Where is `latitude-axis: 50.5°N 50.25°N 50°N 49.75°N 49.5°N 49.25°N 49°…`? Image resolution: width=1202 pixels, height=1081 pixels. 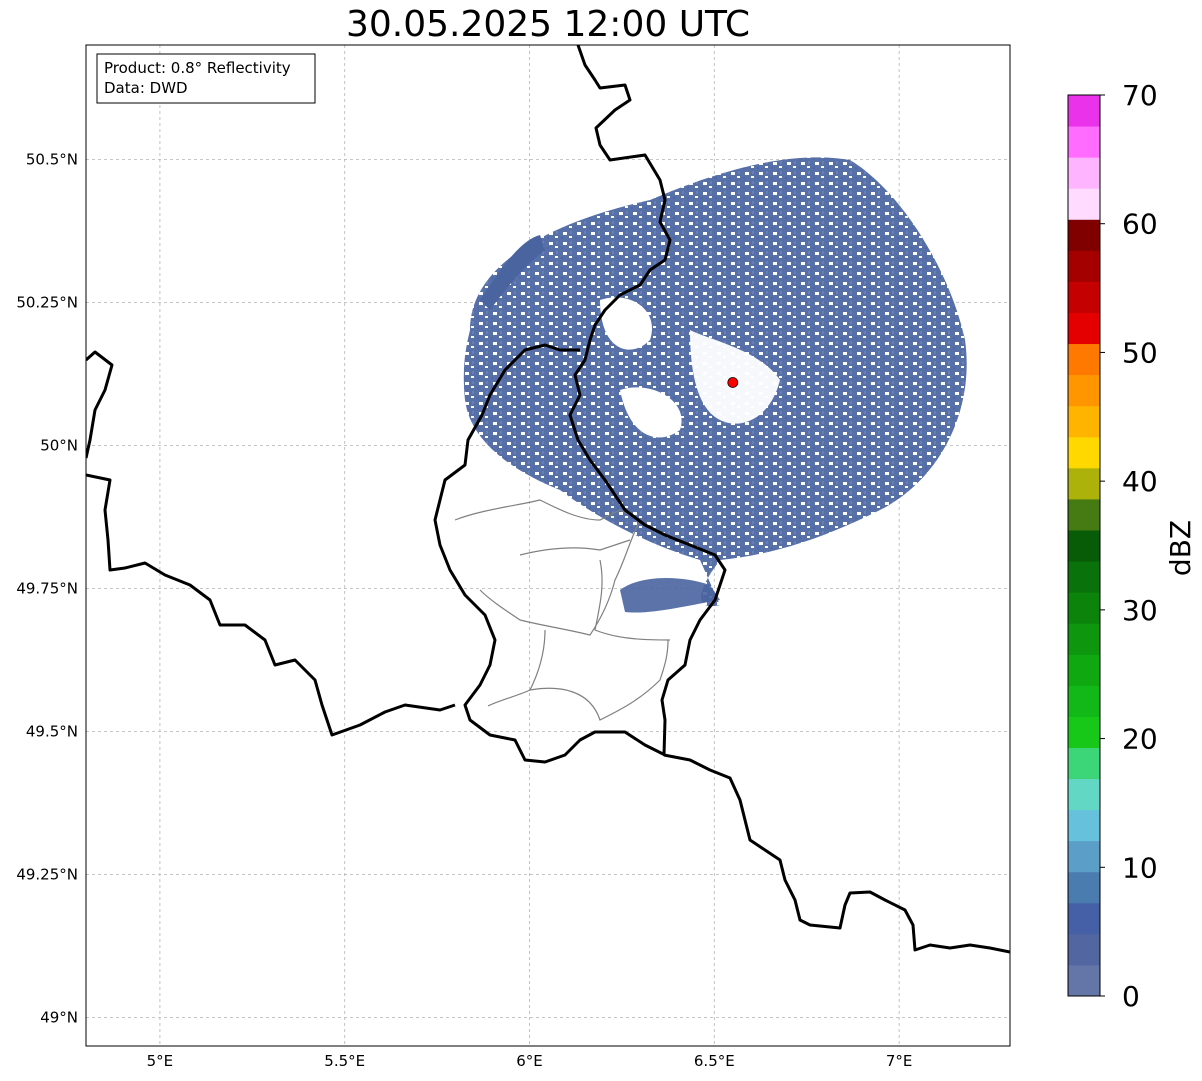 latitude-axis: 50.5°N 50.25°N 50°N 49.75°N 49.5°N 49.25°N 49°… is located at coordinates (47, 588).